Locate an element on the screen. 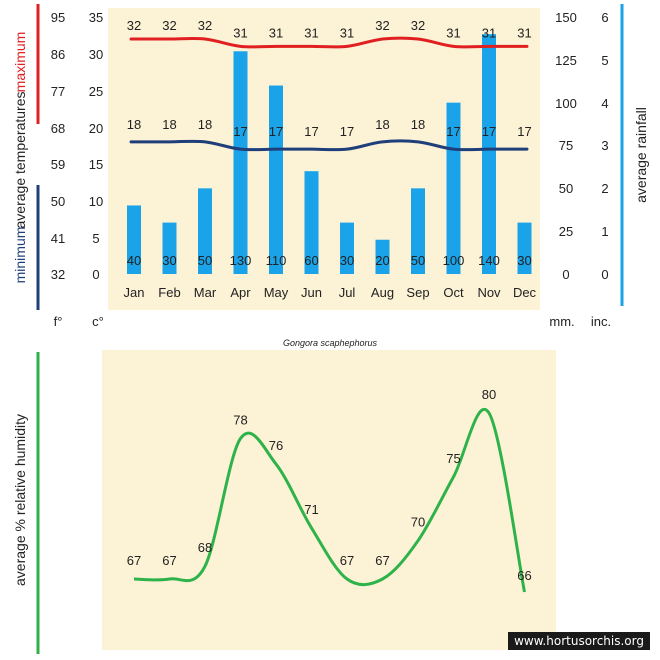  rainfall-axis-line: average rainfall is located at coordinates (634, 155).